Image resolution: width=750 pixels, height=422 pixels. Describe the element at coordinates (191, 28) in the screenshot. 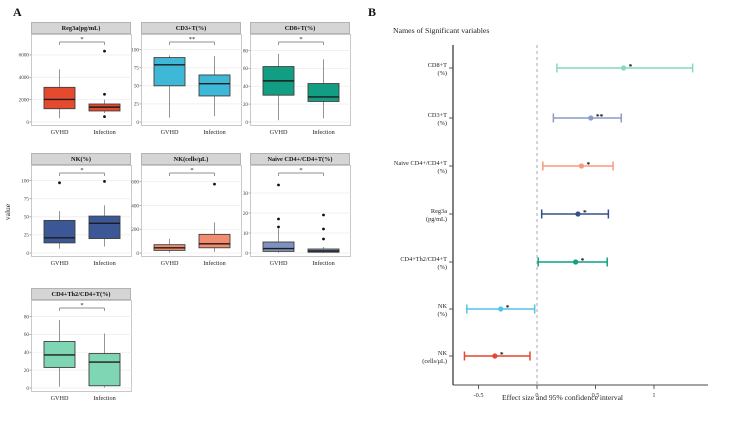

I see `boxplot-title-cd3t: CD3+T(%)` at that location.